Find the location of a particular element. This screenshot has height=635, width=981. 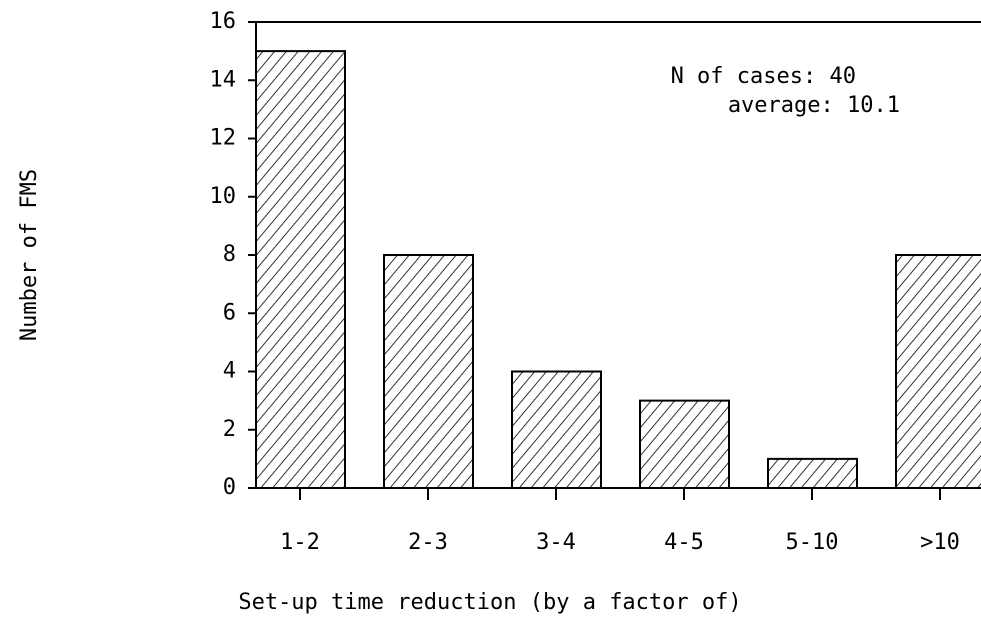

annotation: average: 10.1 is located at coordinates (814, 105).